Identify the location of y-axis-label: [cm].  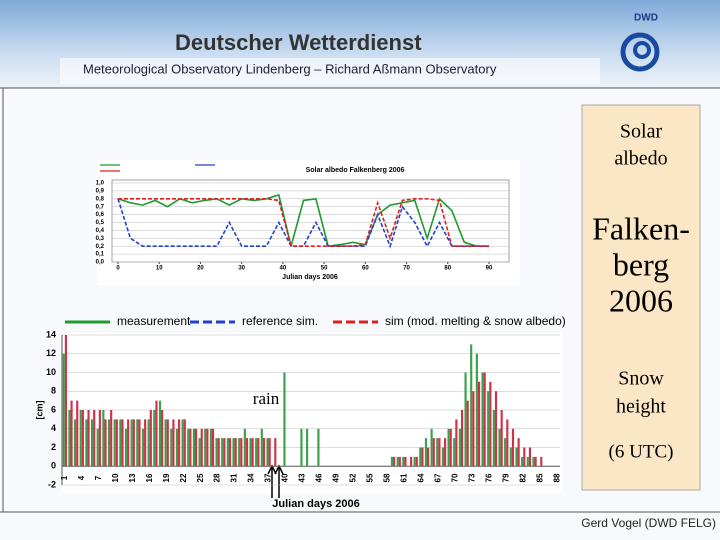
(39, 409).